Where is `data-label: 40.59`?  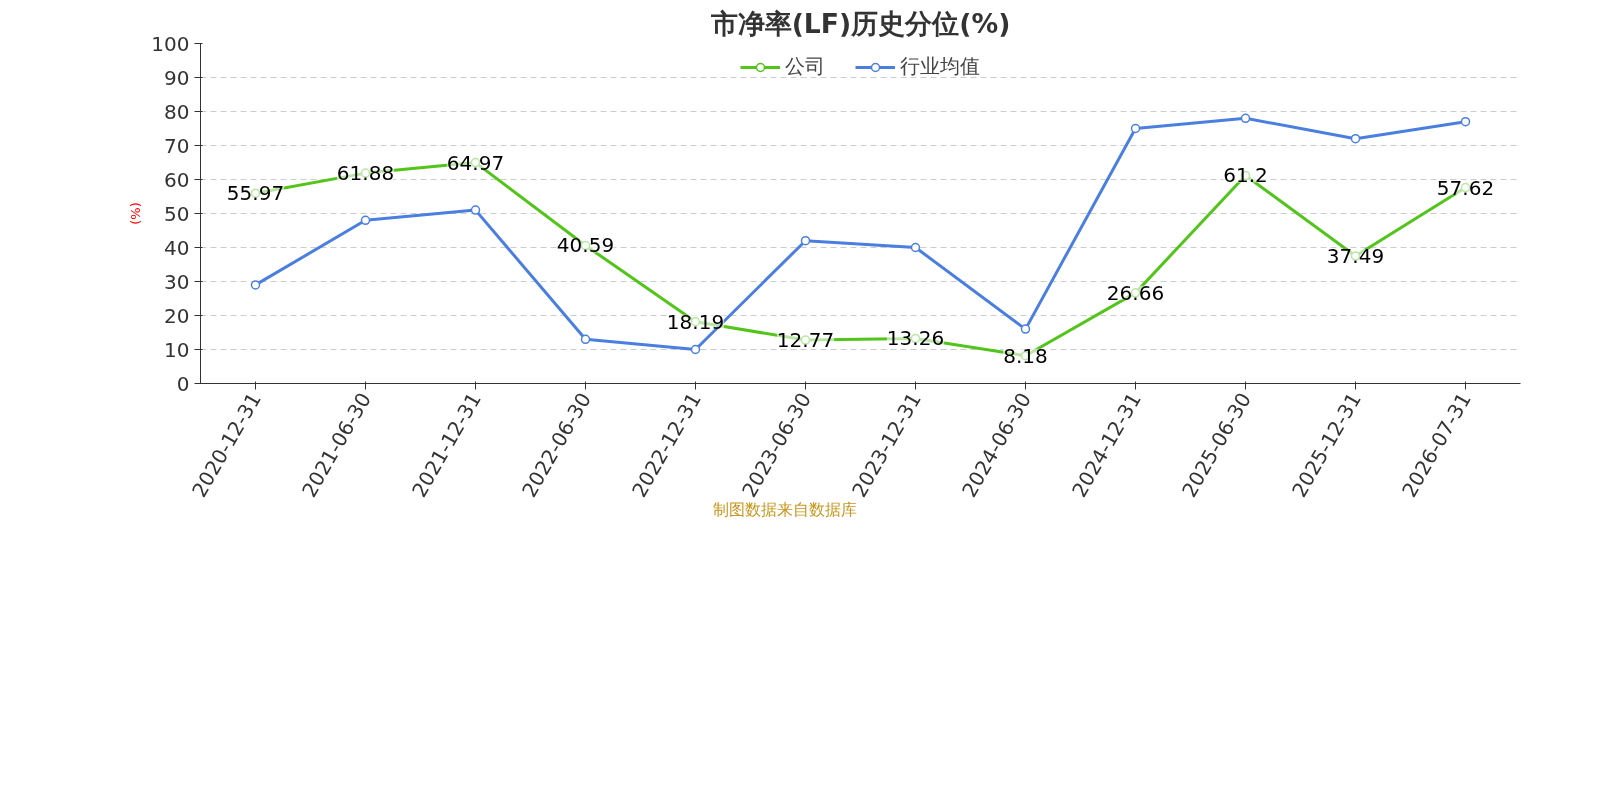 data-label: 40.59 is located at coordinates (585, 245).